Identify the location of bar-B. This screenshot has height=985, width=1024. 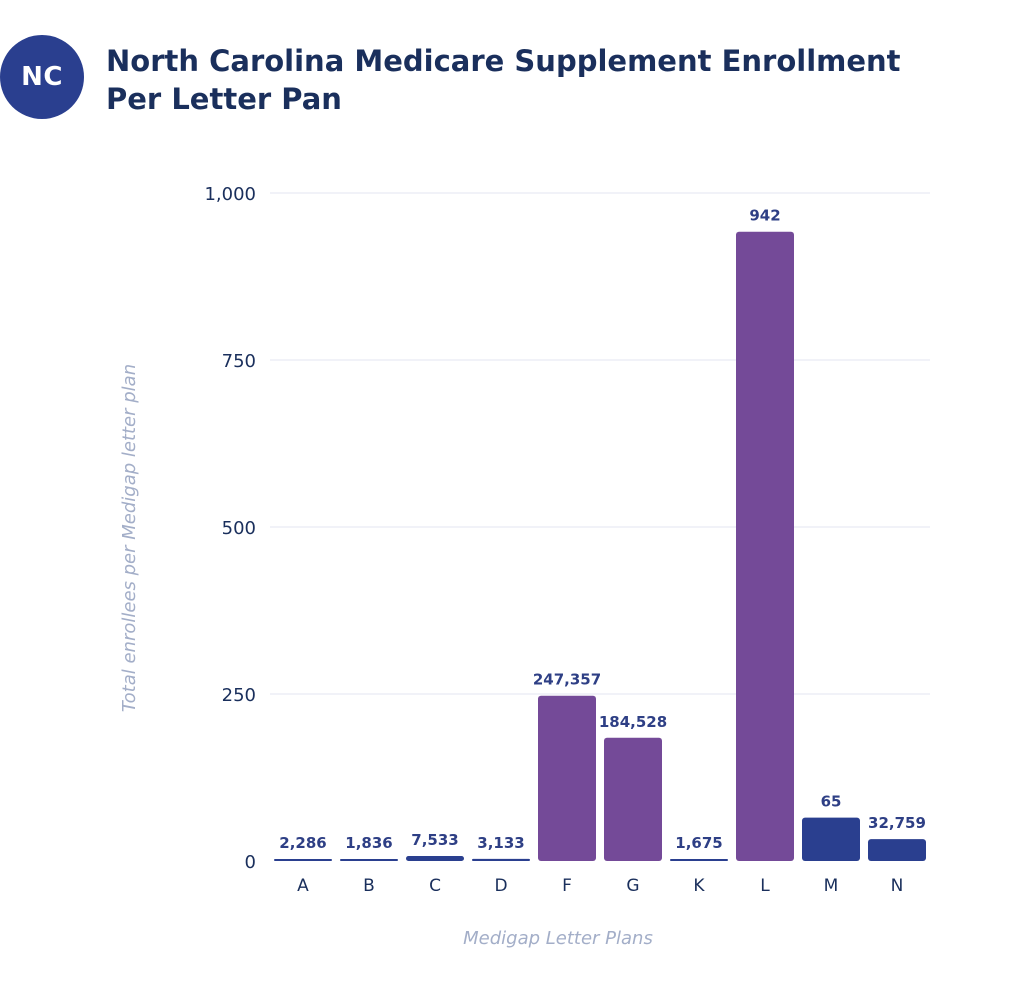
(369, 860).